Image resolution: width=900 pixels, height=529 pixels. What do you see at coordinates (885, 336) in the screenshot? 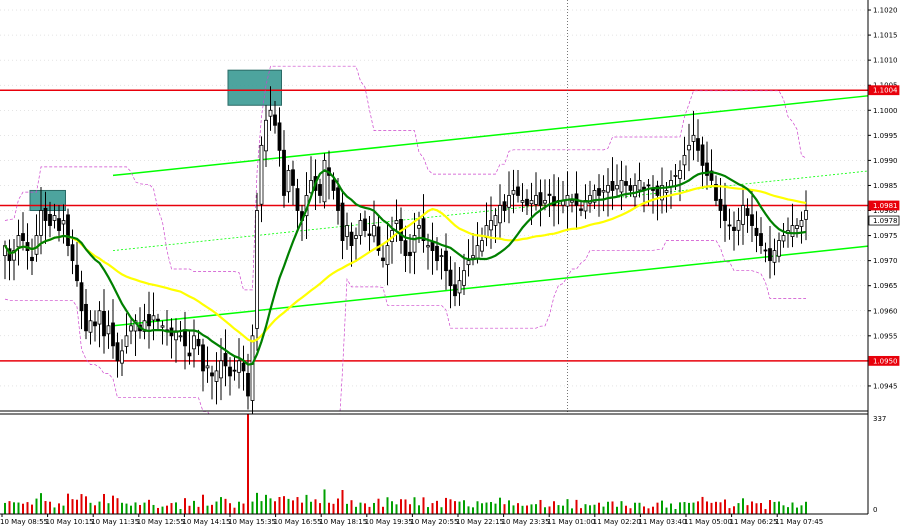
I see `price-tick-label: 1.0955` at bounding box center [885, 336].